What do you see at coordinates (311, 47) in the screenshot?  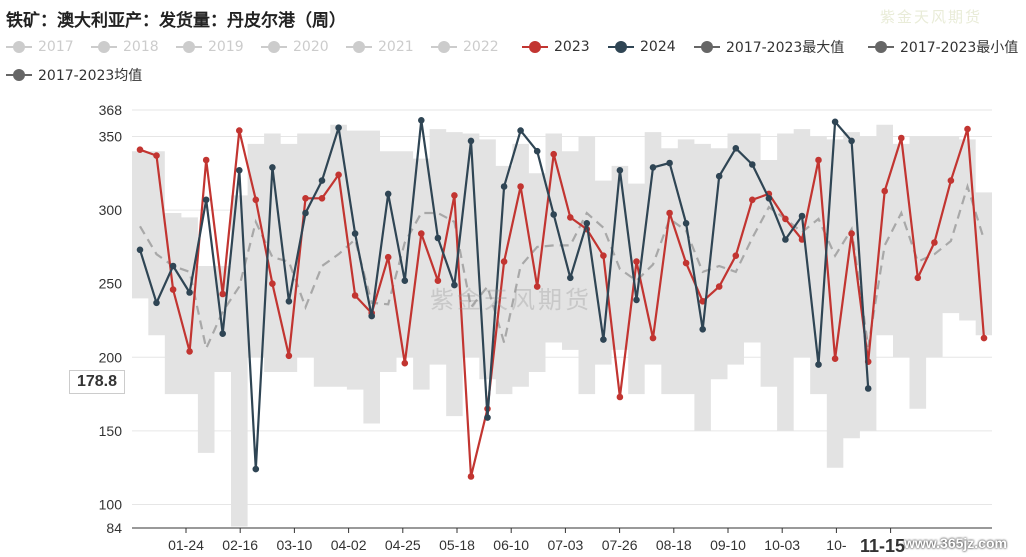 I see `legend-label: 2020` at bounding box center [311, 47].